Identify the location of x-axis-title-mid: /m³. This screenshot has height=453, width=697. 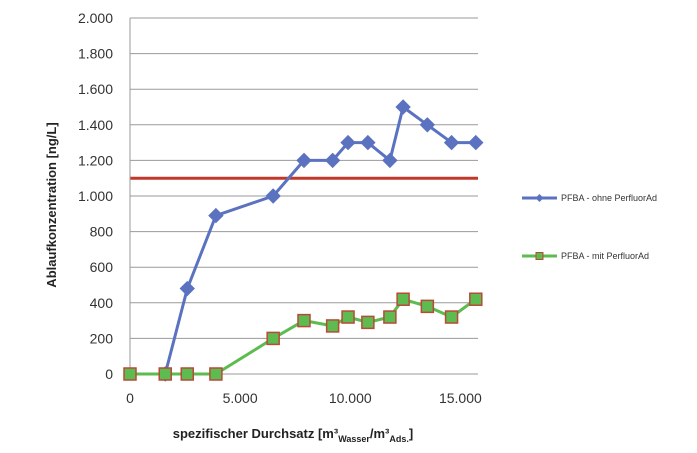
(380, 433).